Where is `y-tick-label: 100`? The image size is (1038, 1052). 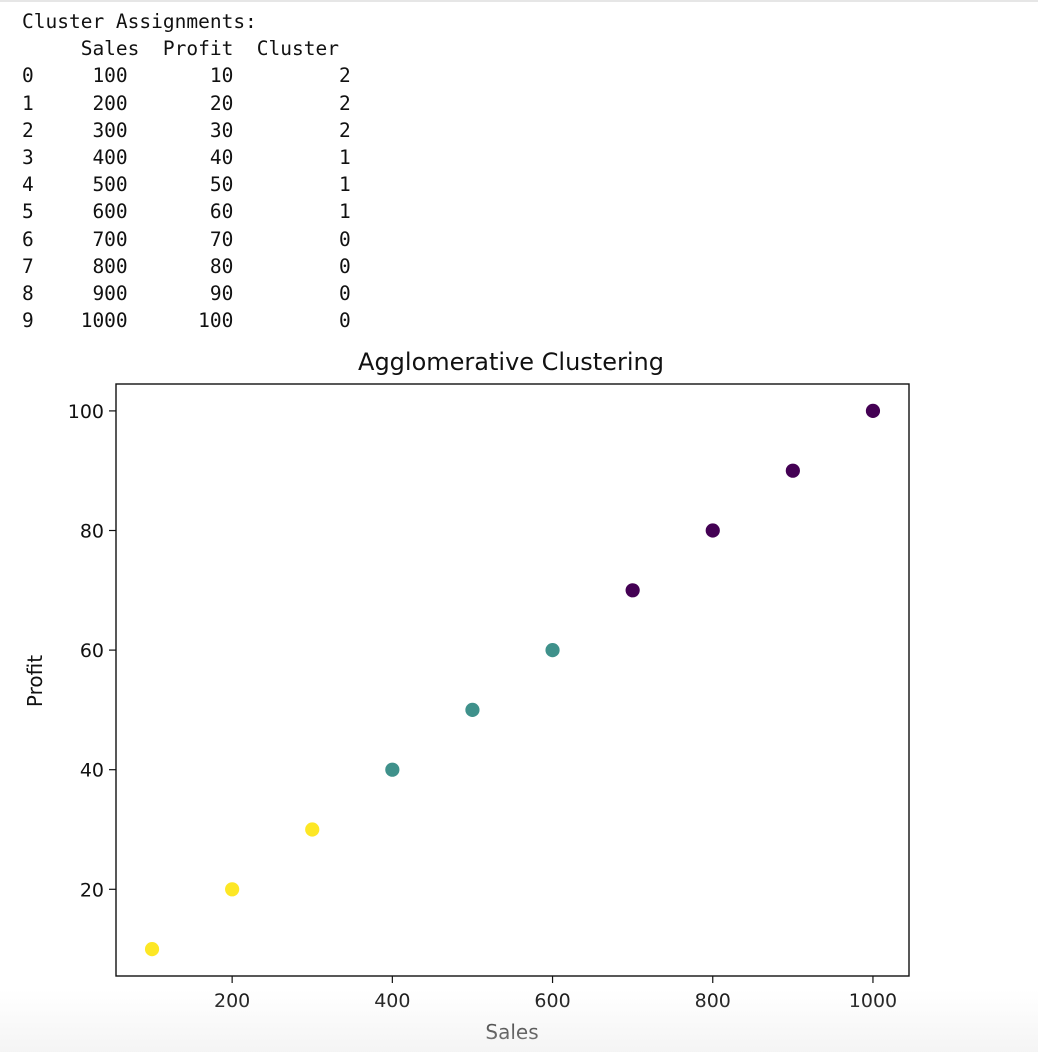
y-tick-label: 100 is located at coordinates (86, 412).